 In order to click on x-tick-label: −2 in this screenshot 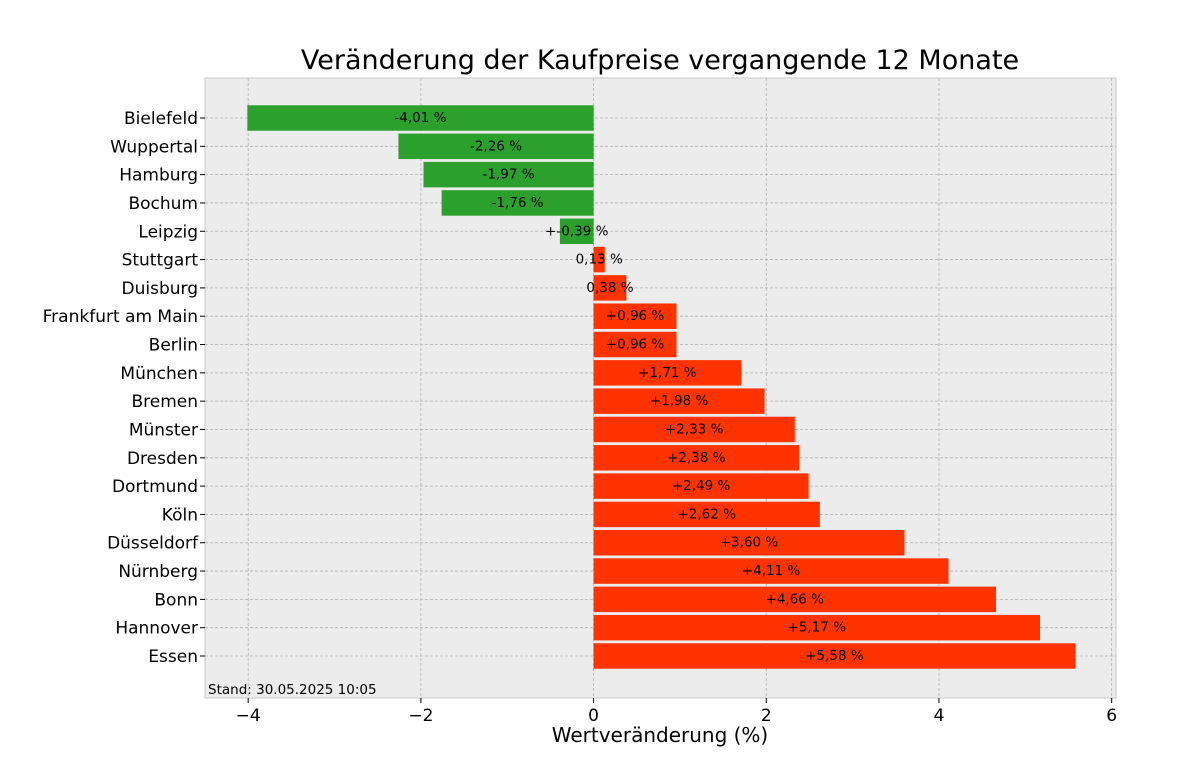, I will do `click(420, 716)`.